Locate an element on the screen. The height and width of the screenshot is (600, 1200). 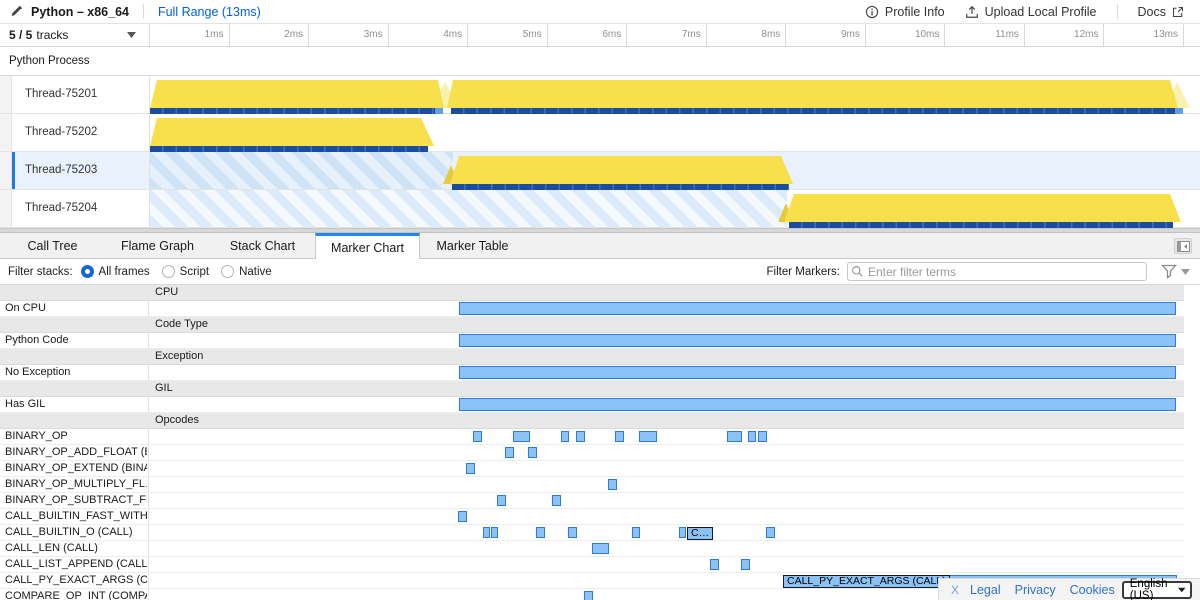
language-select: English (US) is located at coordinates (1156, 589).